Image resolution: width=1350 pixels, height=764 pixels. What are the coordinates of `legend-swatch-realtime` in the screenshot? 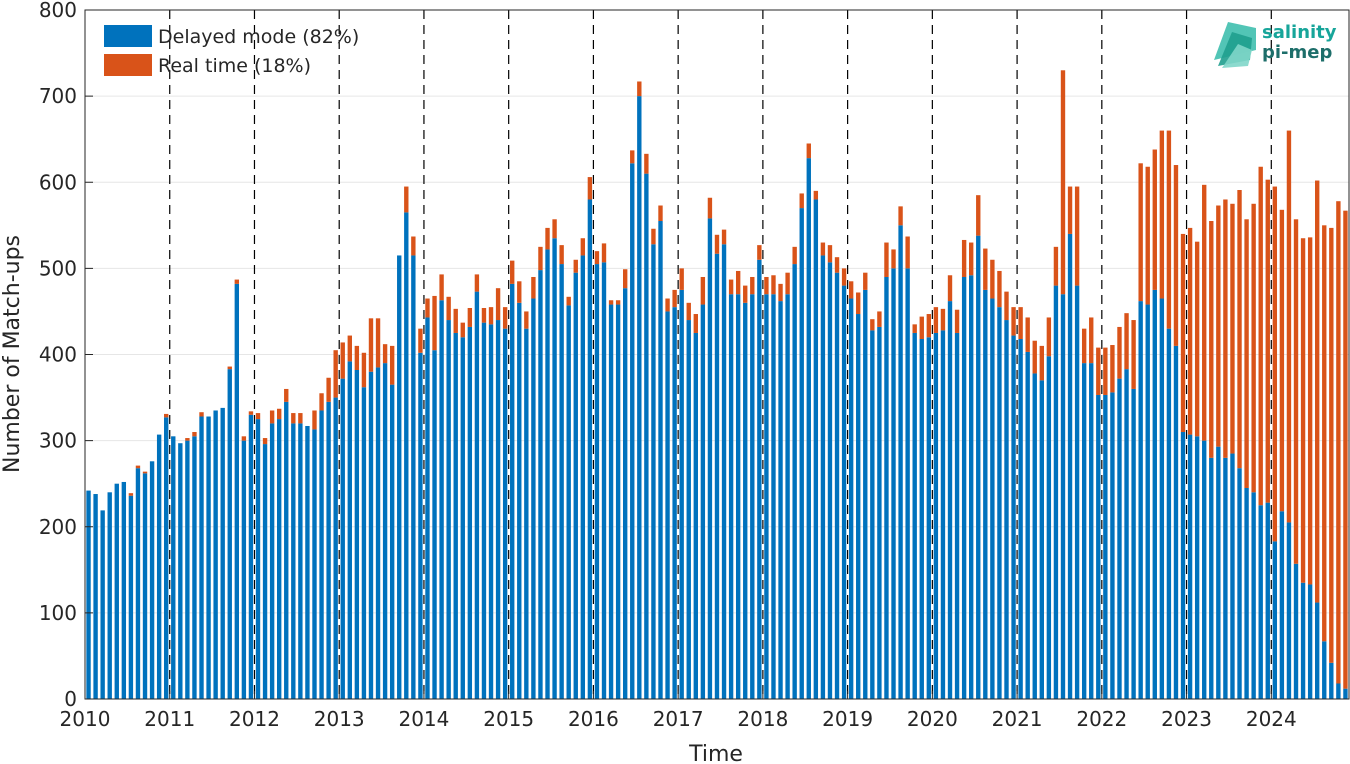 It's located at (128, 65).